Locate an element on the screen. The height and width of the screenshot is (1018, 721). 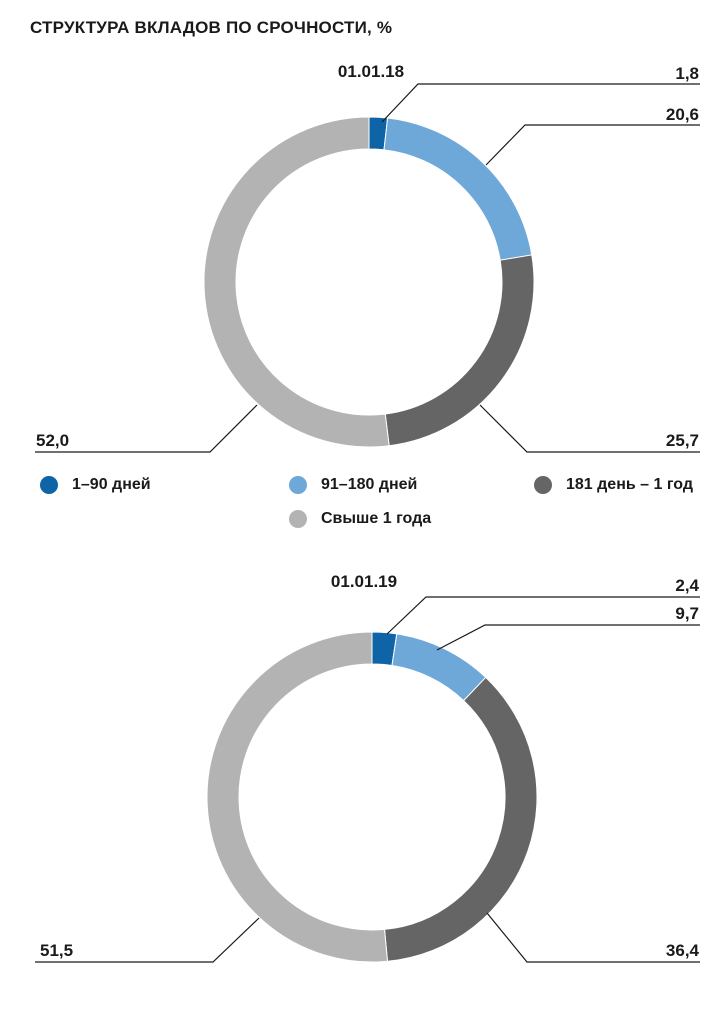
legend-label-91-180: 91–180 дней is located at coordinates (369, 484).